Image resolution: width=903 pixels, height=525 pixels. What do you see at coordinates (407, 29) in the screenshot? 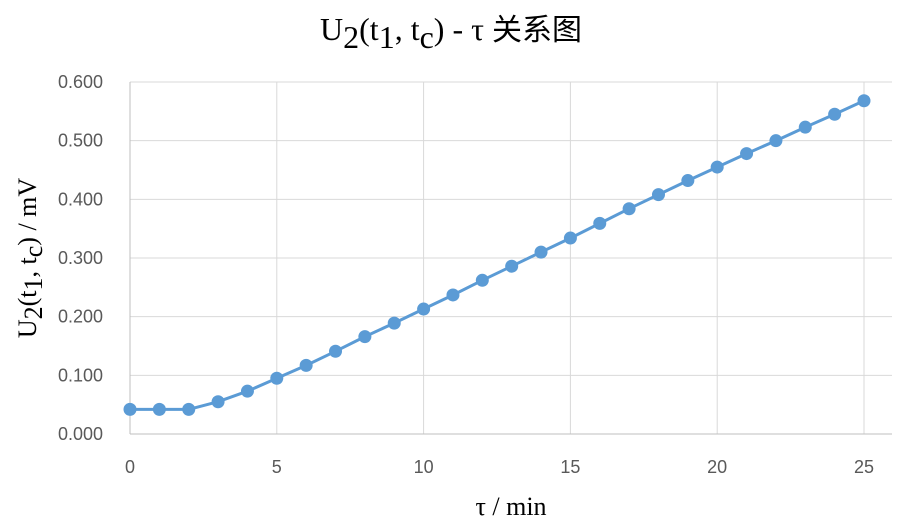
I see `chart-title-mid2: , t` at bounding box center [407, 29].